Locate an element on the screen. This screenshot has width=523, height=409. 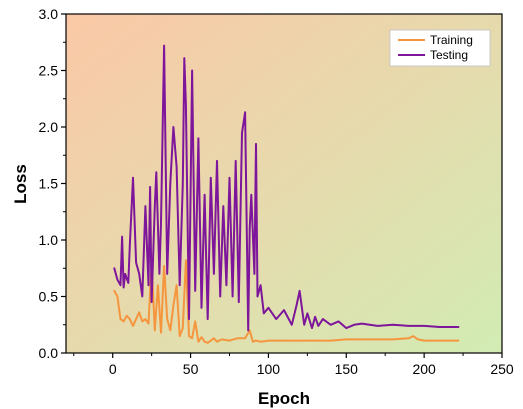
series-line-training is located at coordinates (286, 301).